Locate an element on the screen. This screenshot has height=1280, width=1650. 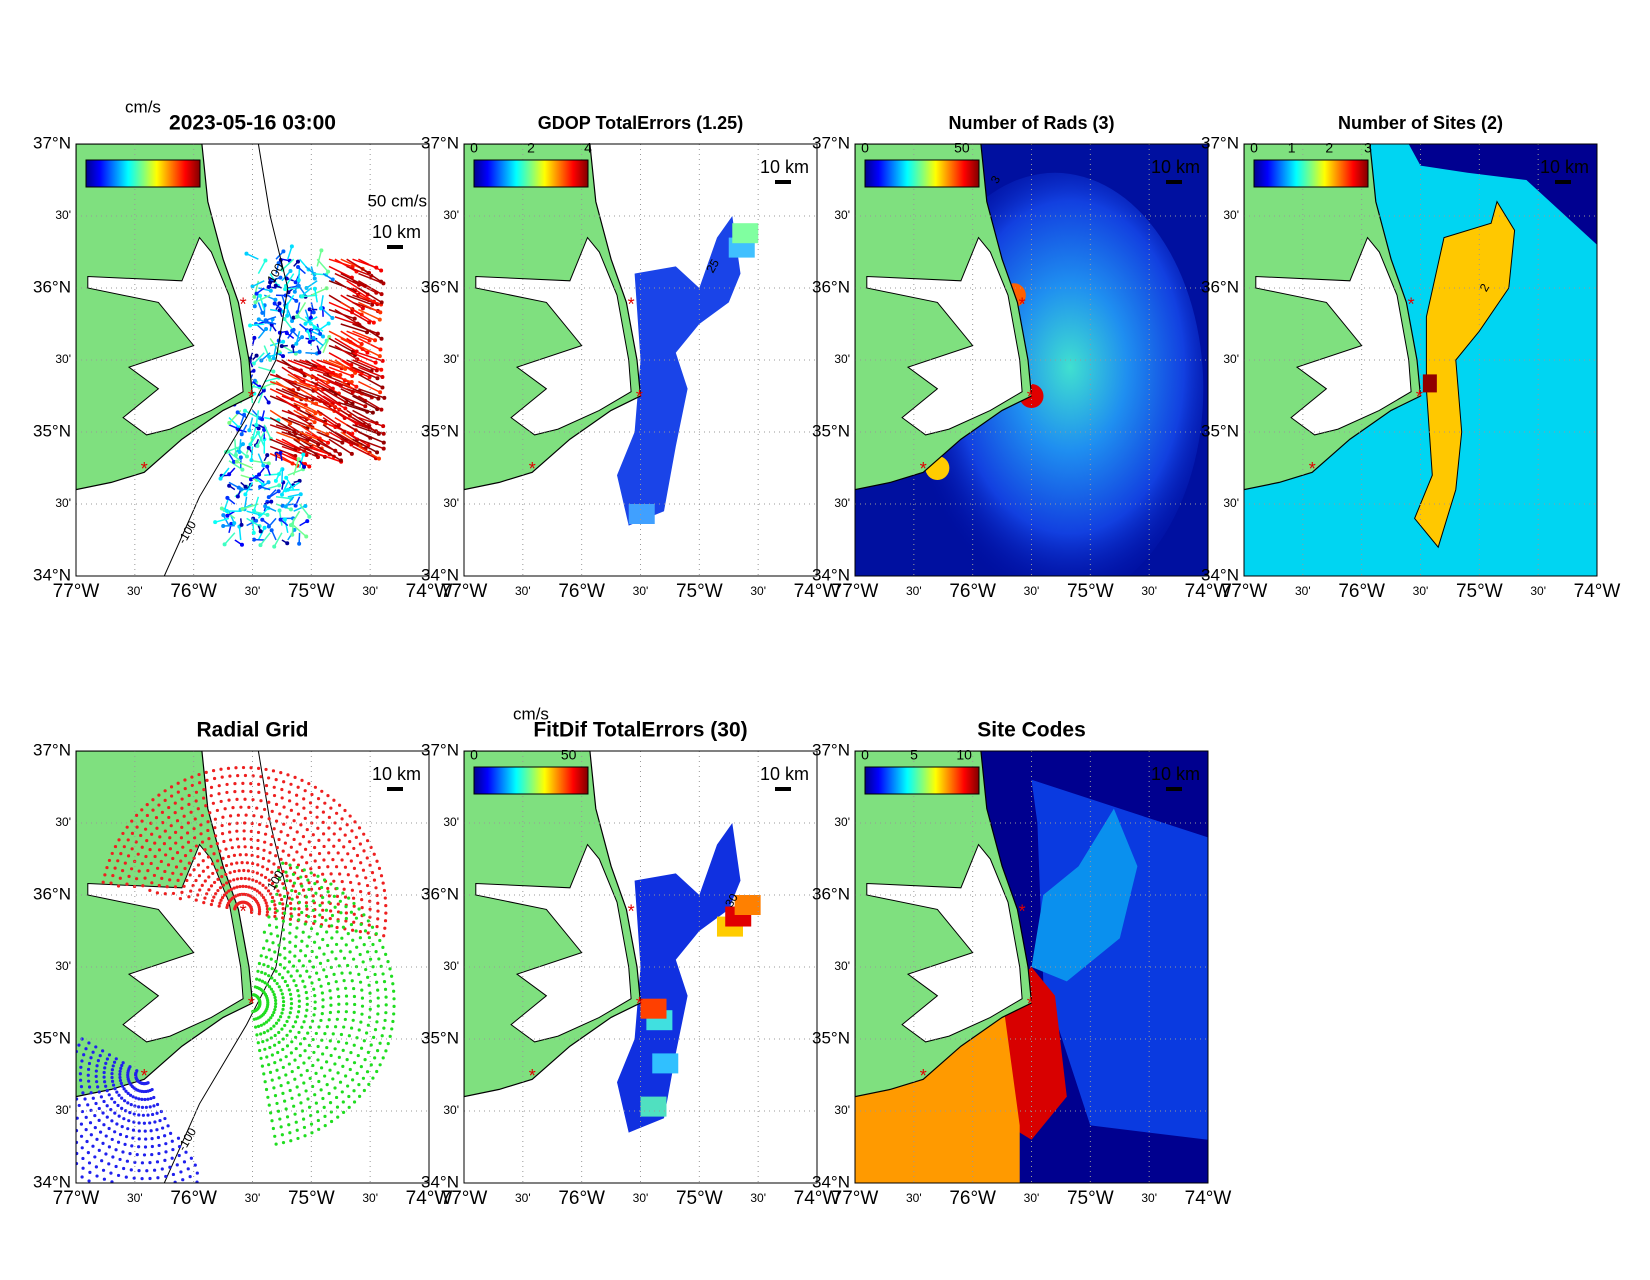
lat-label: 30' is located at coordinates (842, 966).